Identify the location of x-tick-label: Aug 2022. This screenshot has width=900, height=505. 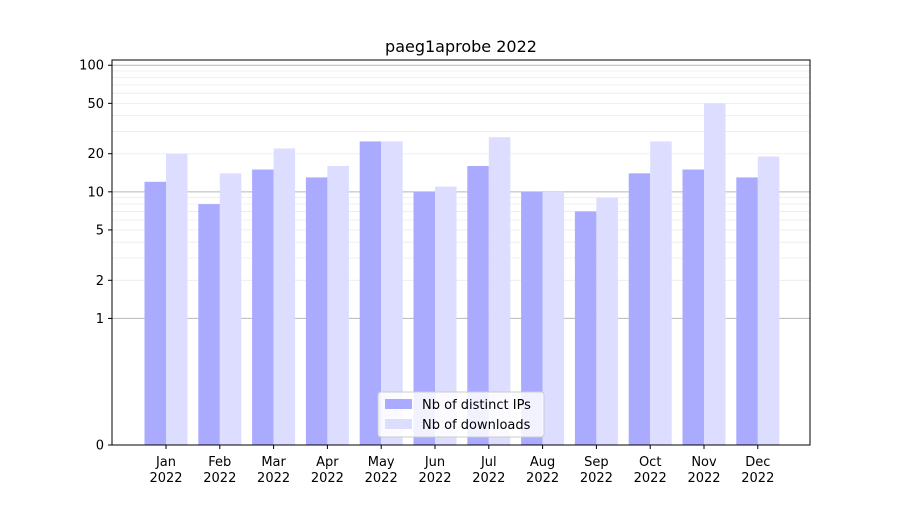
(542, 470).